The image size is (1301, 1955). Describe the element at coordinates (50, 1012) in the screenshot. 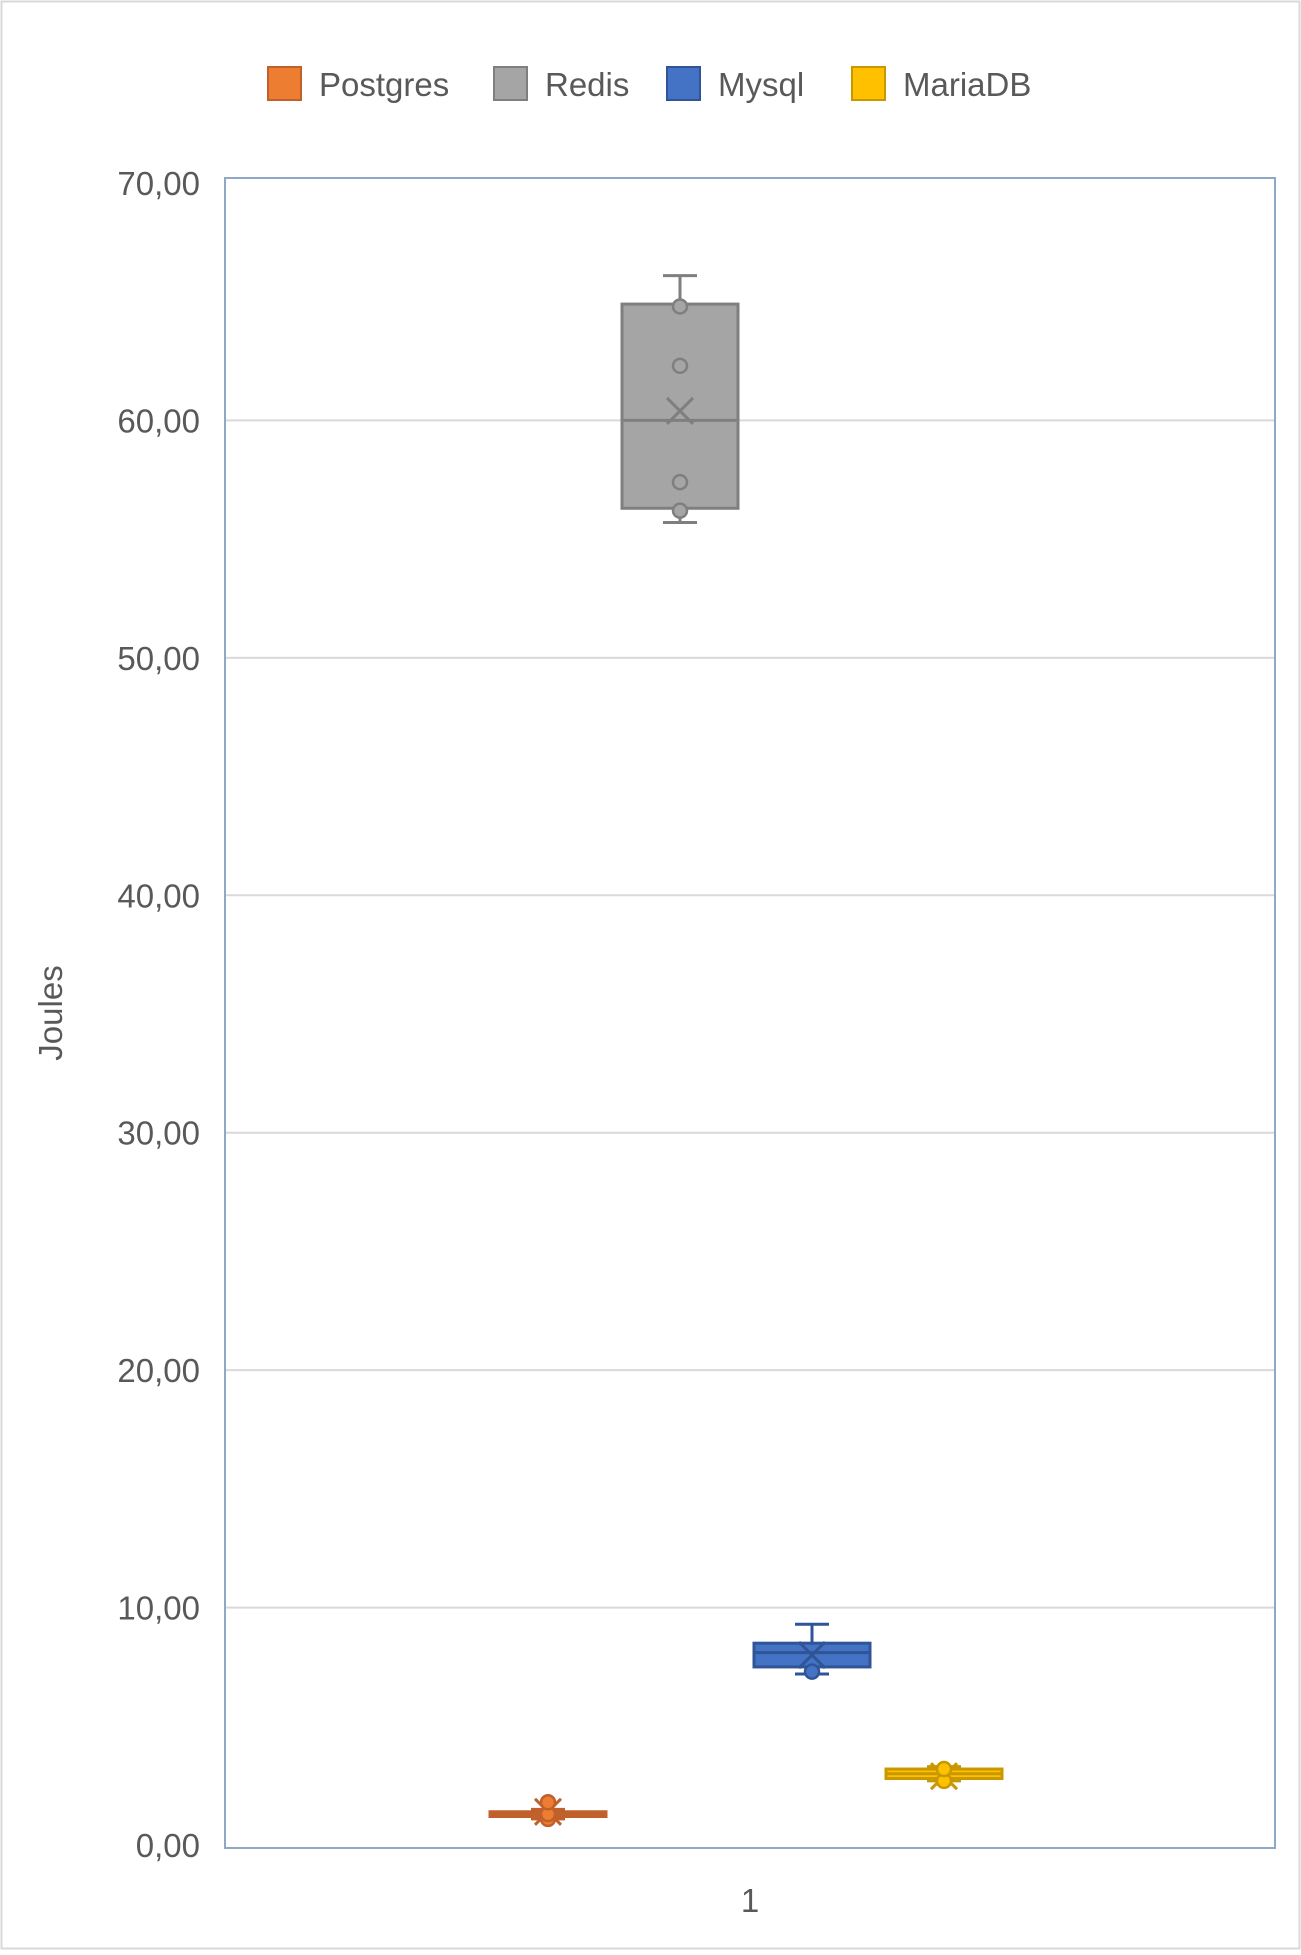

I see `y-axis-label: Joules` at that location.